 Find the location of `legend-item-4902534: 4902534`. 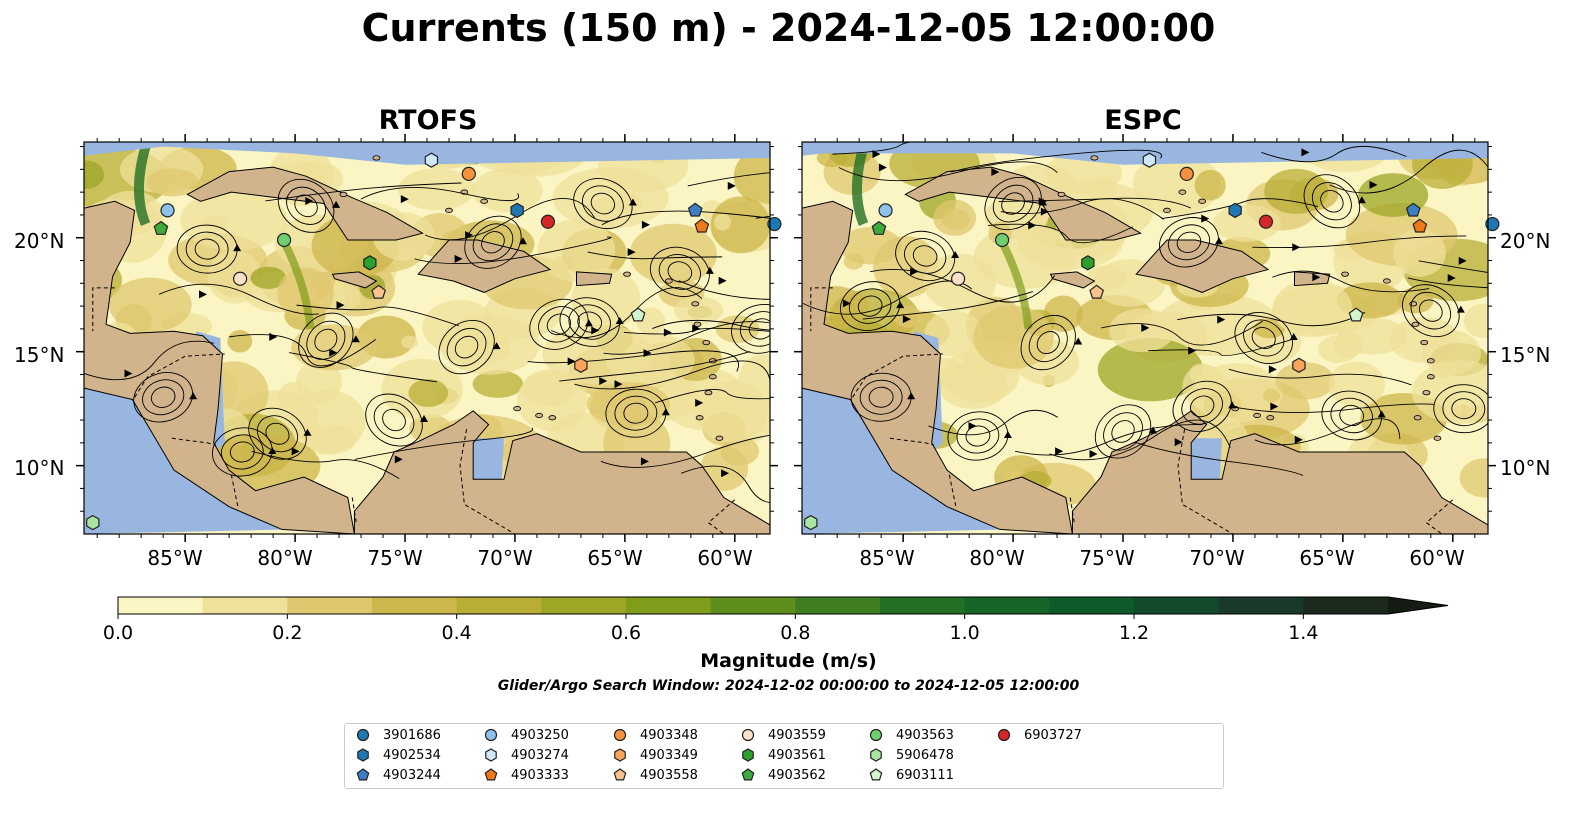

legend-item-4902534: 4902534 is located at coordinates (398, 755).